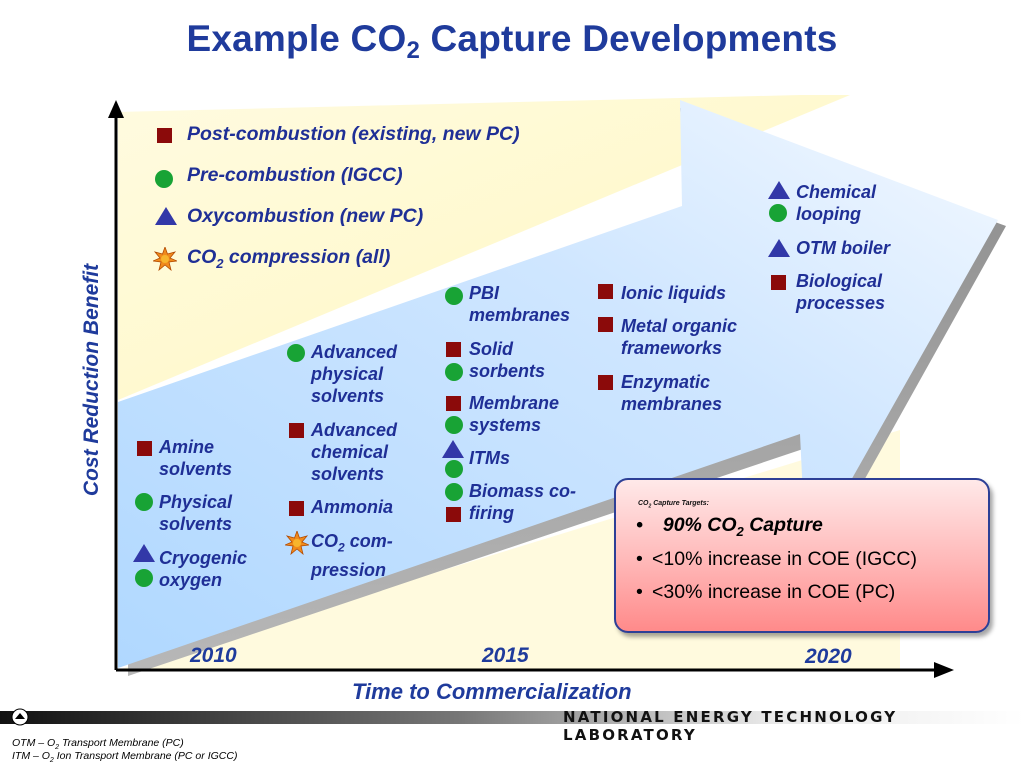 This screenshot has width=1024, height=768. What do you see at coordinates (841, 292) in the screenshot?
I see `item-biological-processes: Biological processes` at bounding box center [841, 292].